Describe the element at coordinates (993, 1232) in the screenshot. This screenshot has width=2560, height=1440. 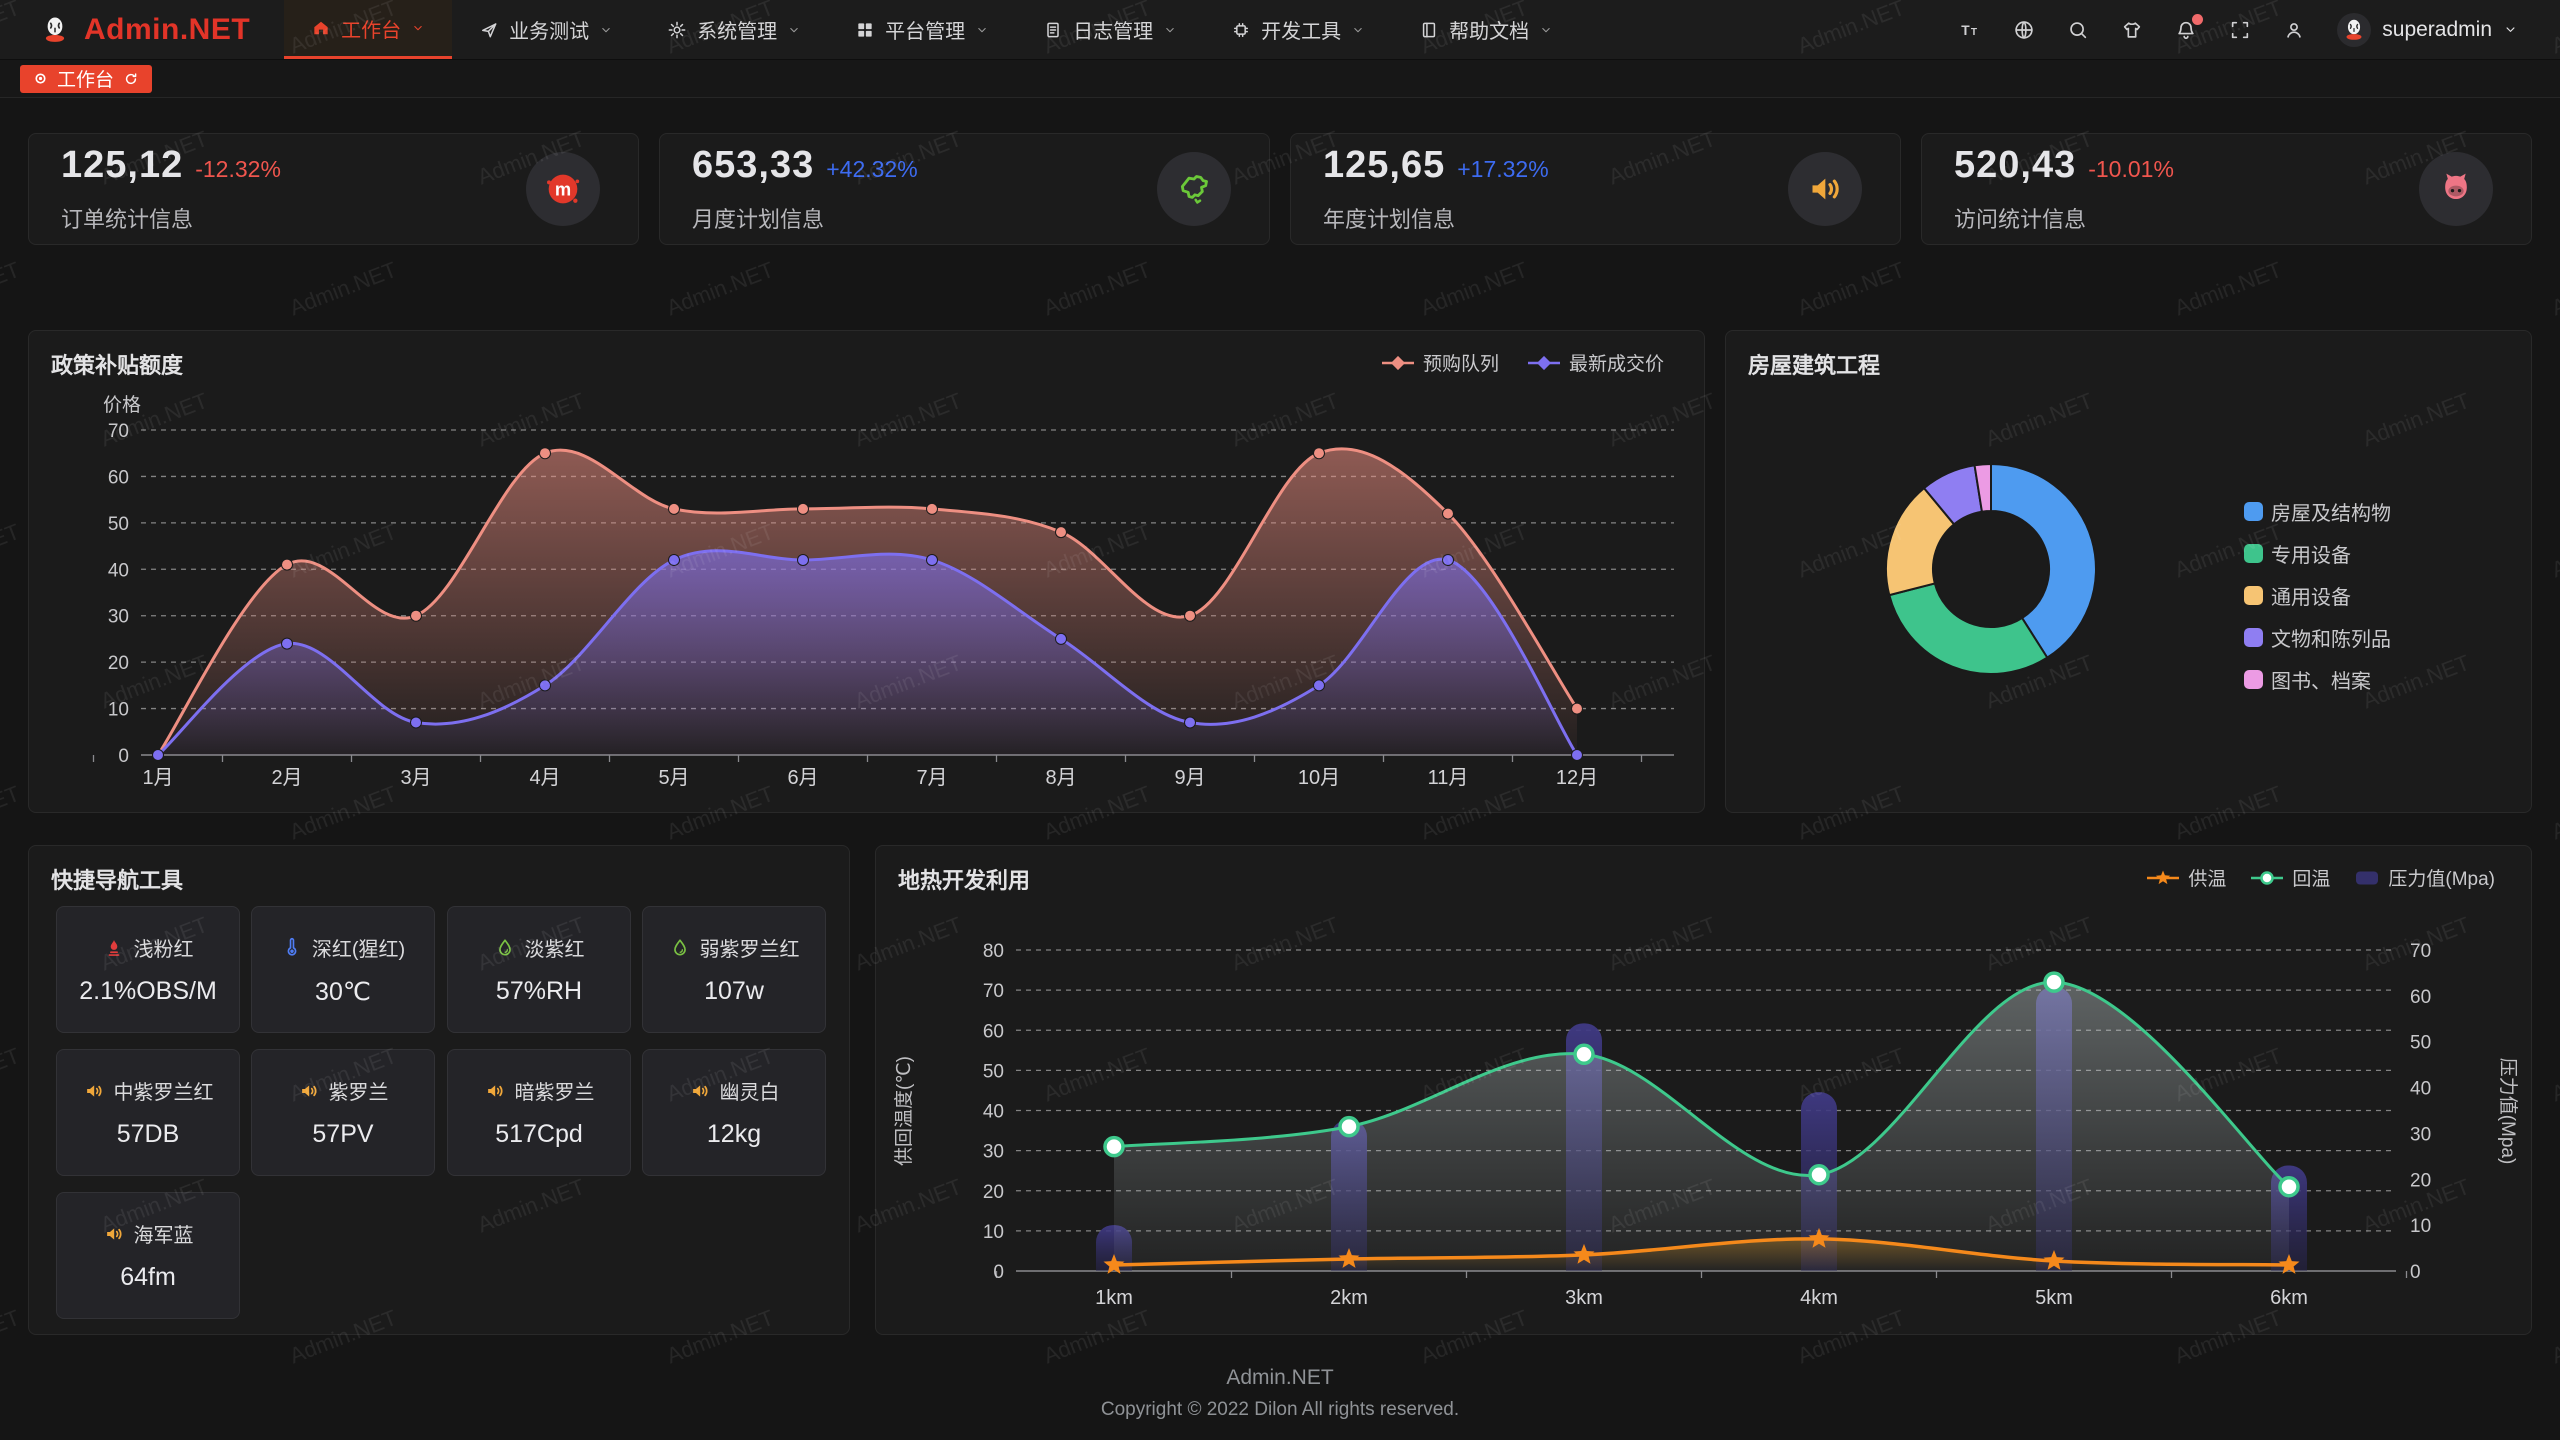
I see `svg-text: 10` at that location.